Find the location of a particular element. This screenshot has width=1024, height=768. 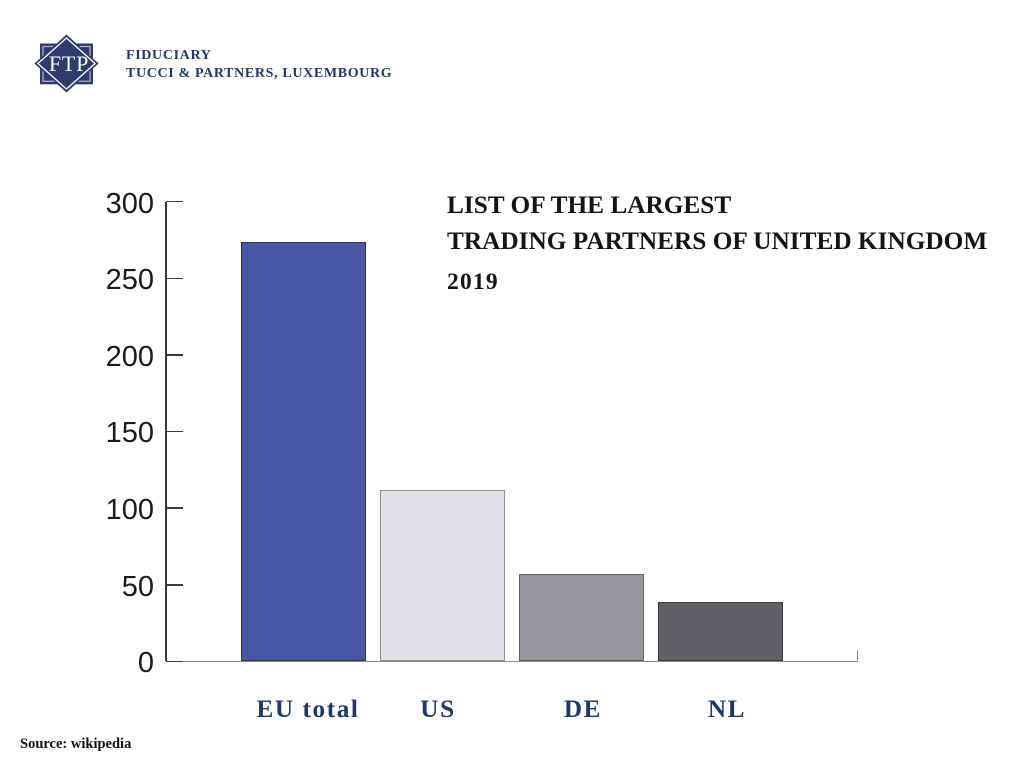

category-label-us: US is located at coordinates (437, 710).